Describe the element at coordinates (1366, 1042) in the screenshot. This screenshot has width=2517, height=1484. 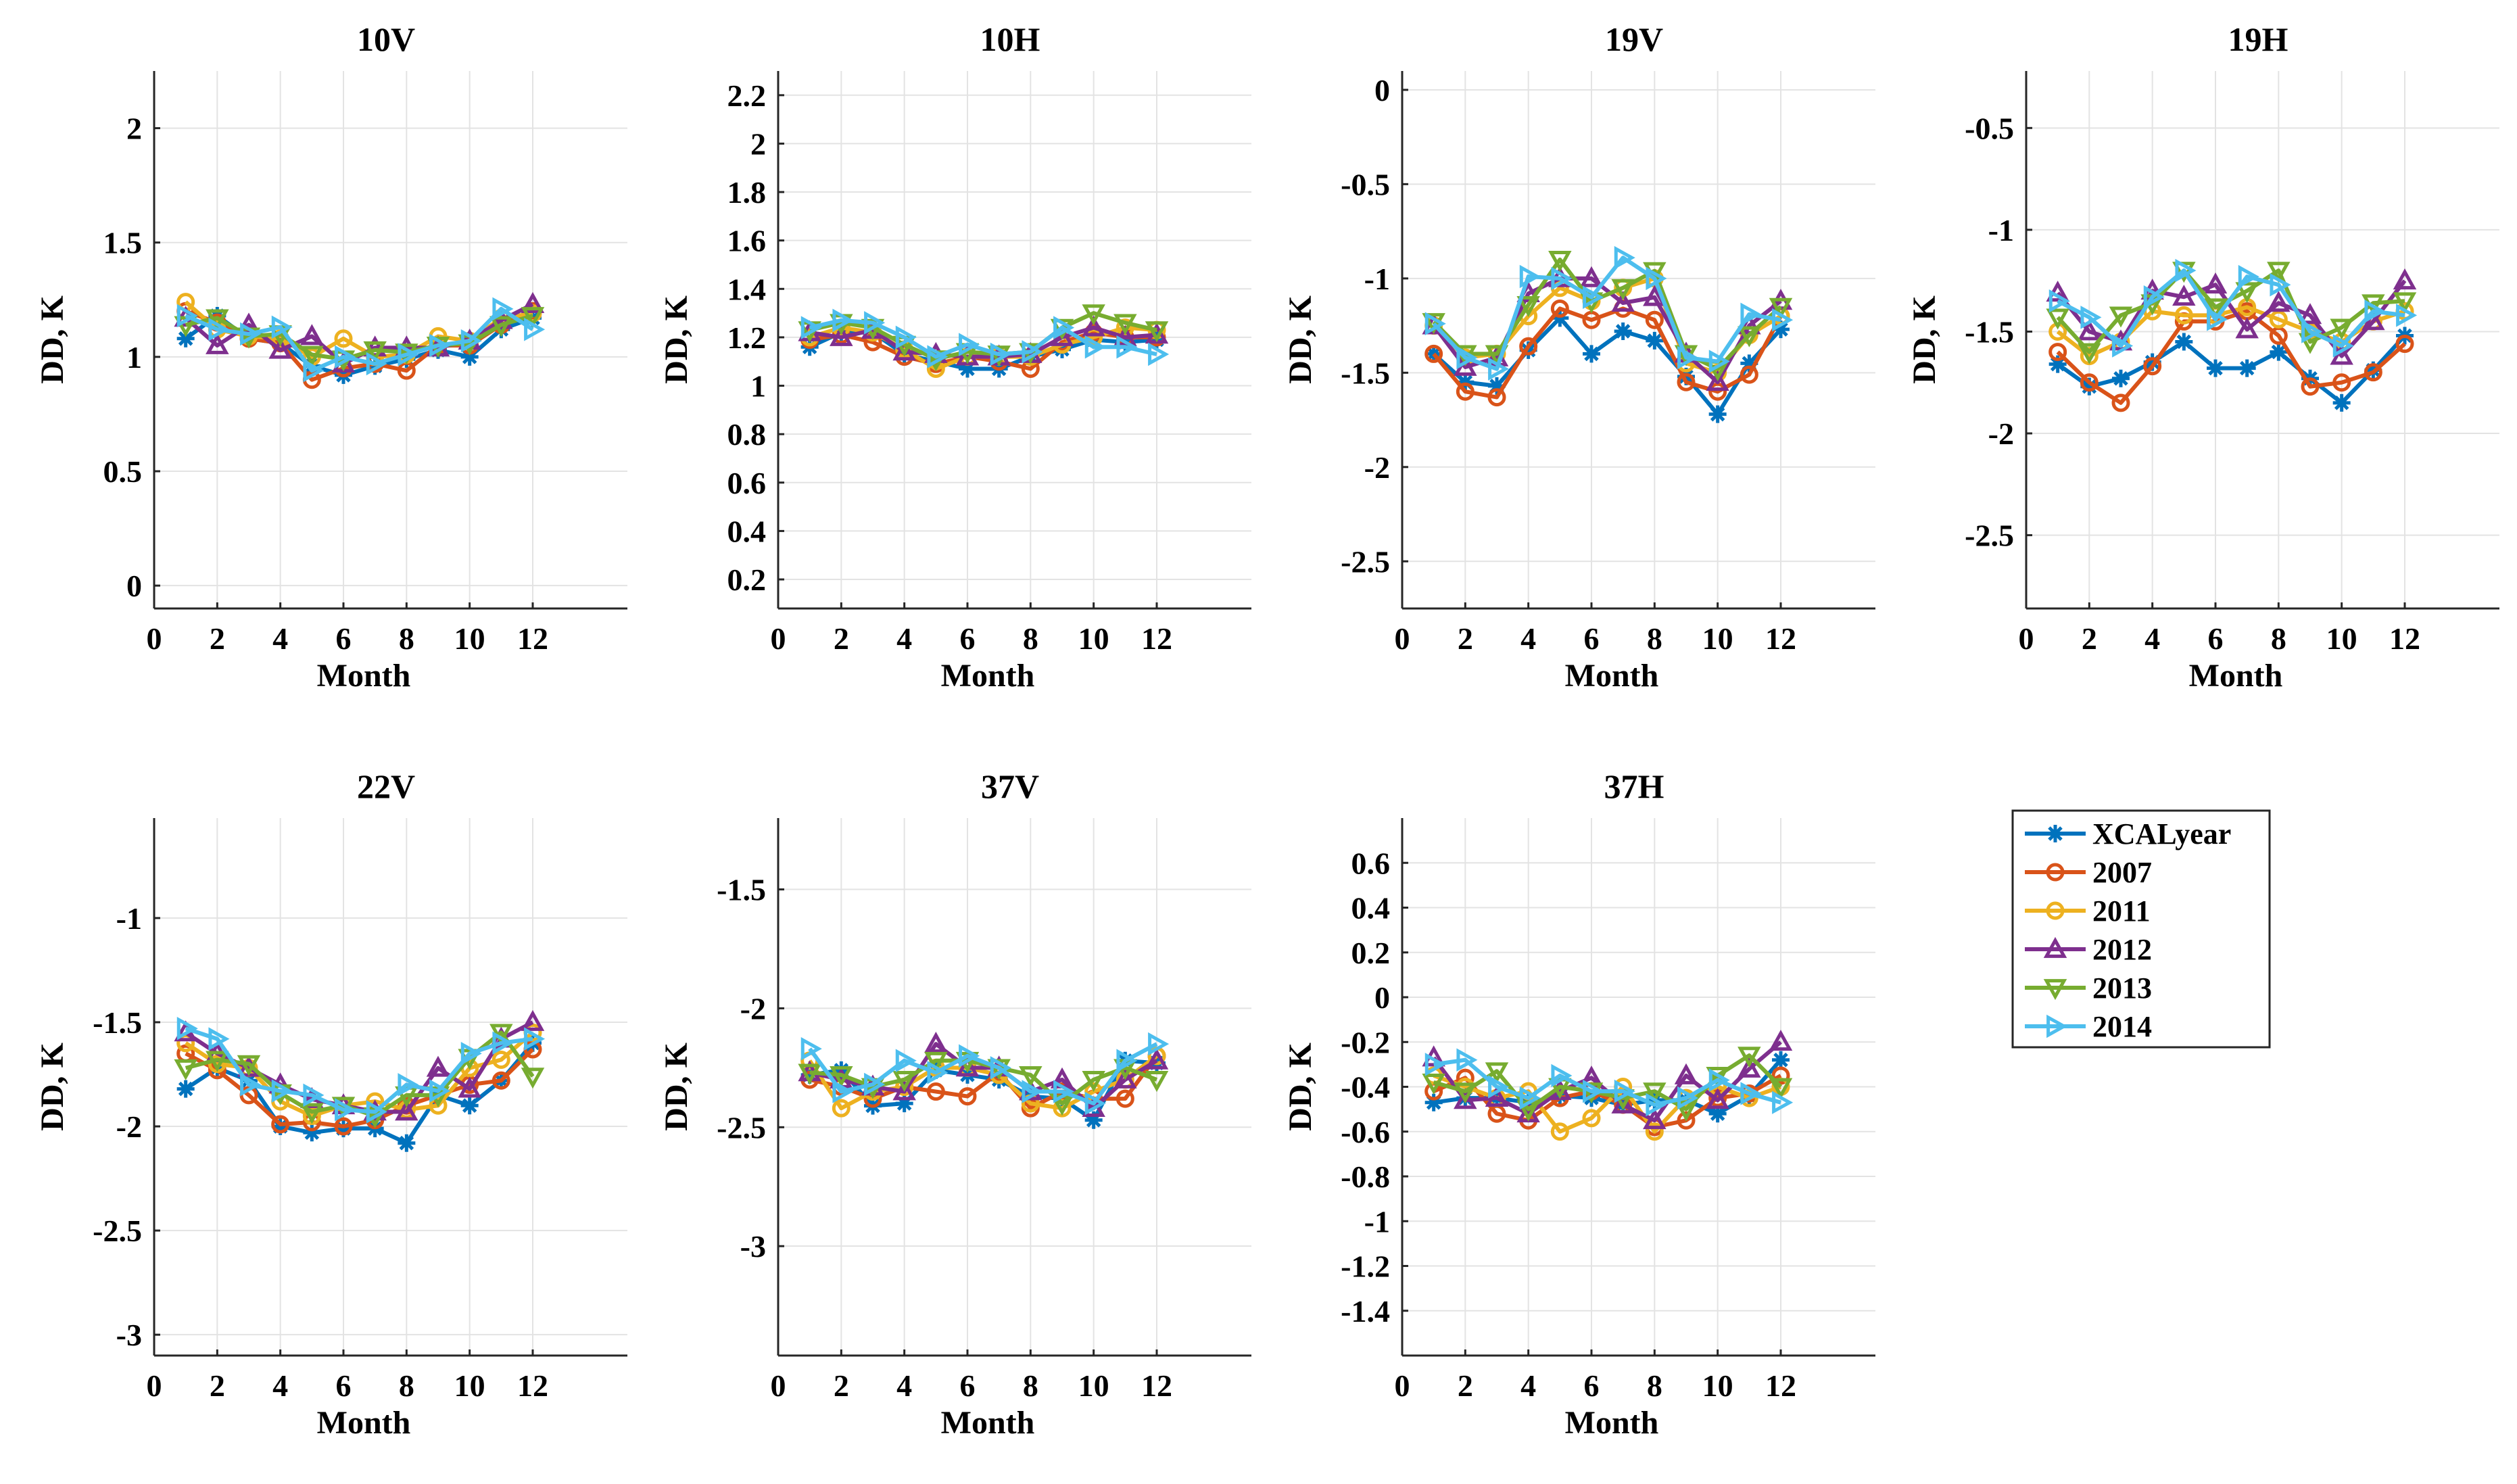
I see `y-tick-label: -0.2` at that location.